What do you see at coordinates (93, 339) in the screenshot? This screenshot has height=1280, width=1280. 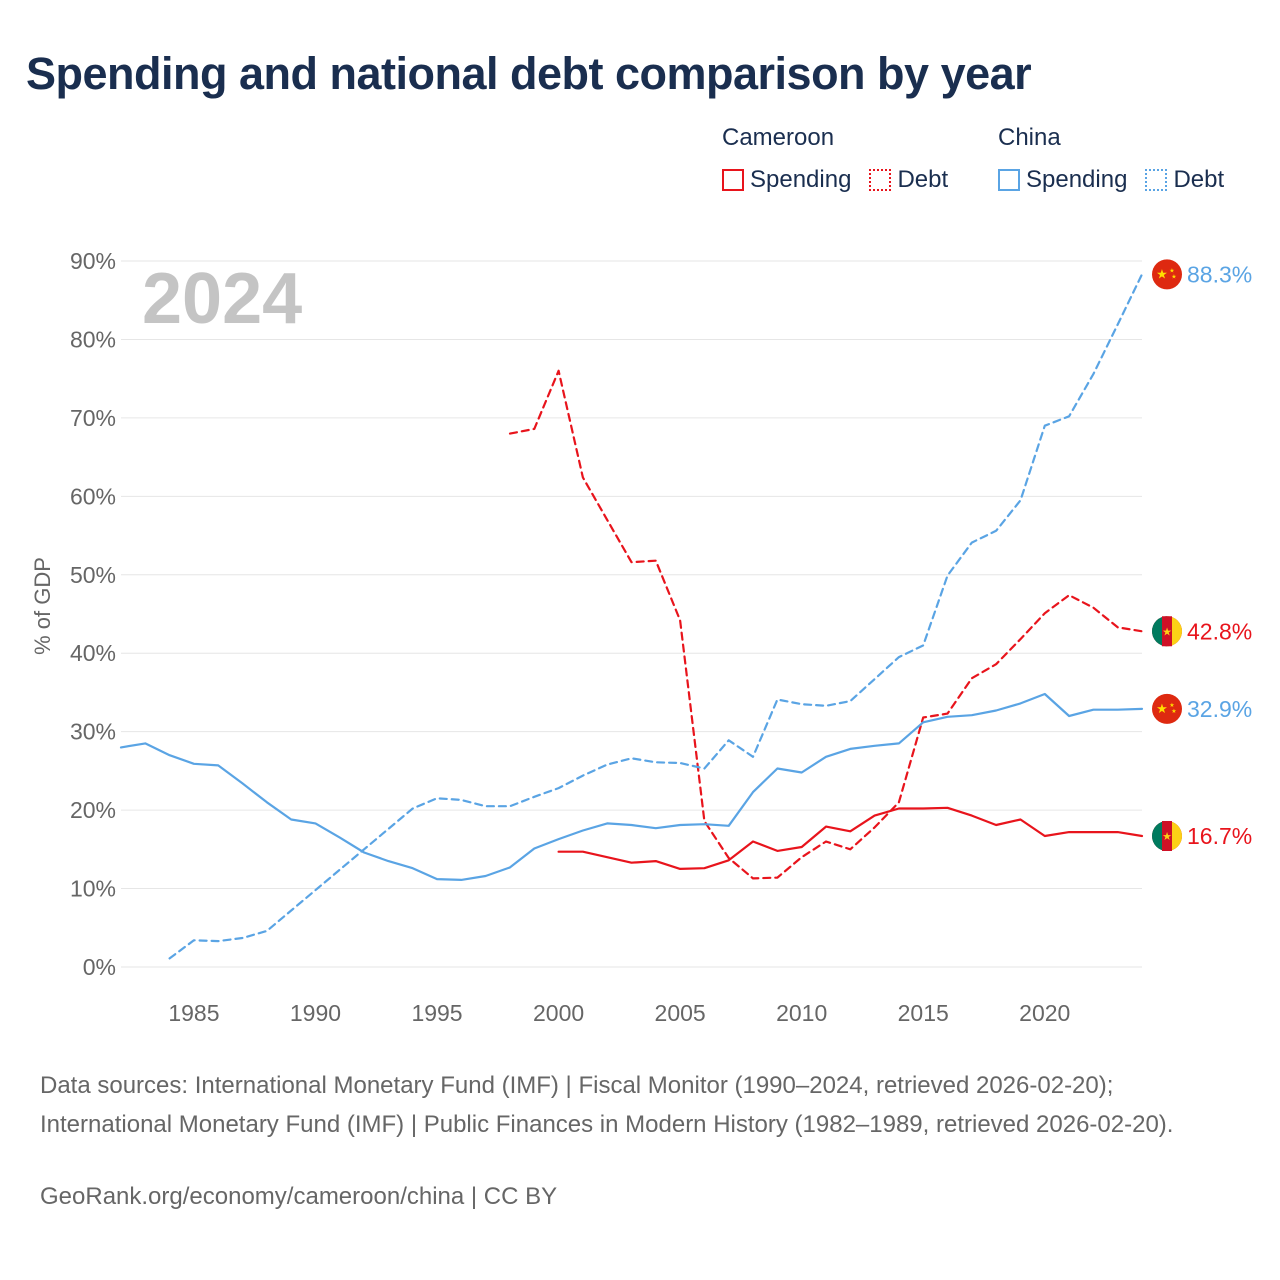 I see `y-tick-label: 80%` at bounding box center [93, 339].